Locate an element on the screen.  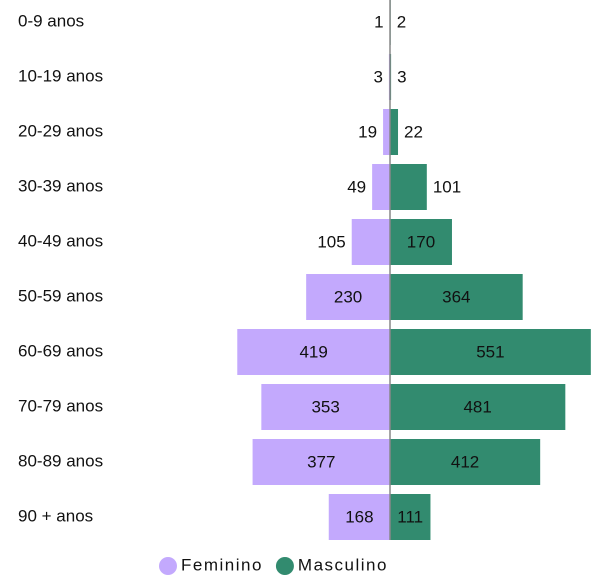
value-label: 377 is located at coordinates (321, 461).